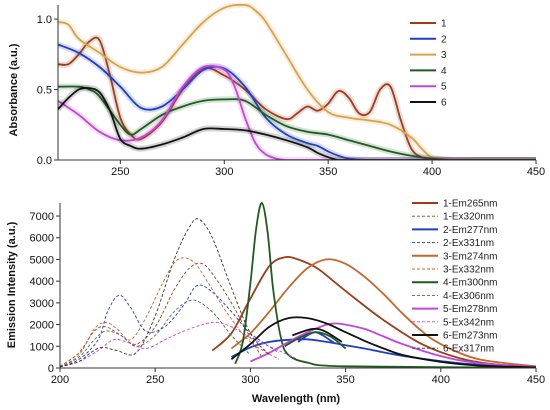  Describe the element at coordinates (468, 243) in the screenshot. I see `legend-label-2-ex331nm: 2-Ex331nm` at that location.